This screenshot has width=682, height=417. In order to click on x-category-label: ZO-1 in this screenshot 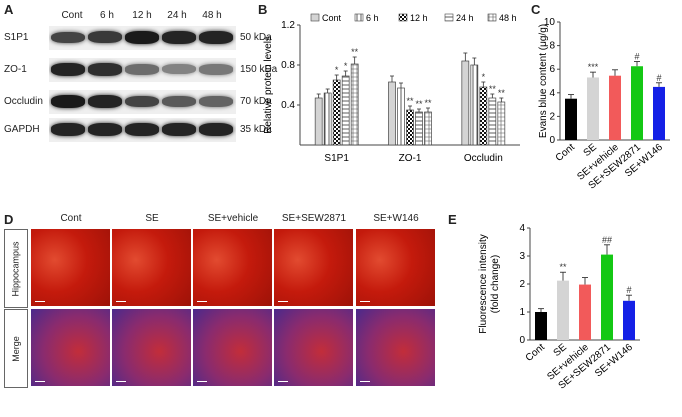, I will do `click(410, 158)`.